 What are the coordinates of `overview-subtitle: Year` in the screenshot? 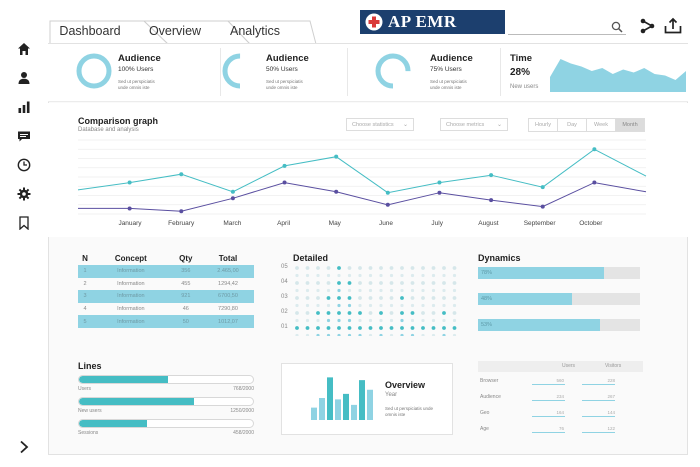 It's located at (391, 395).